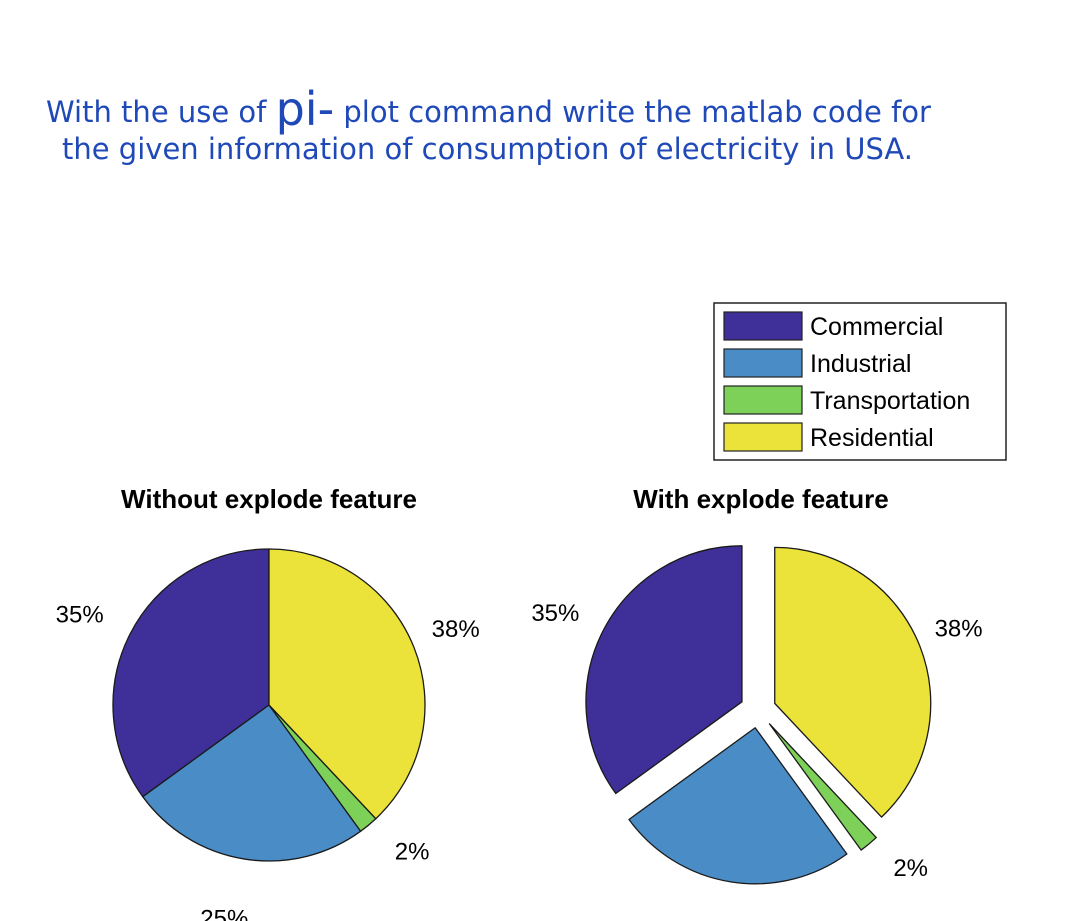 The width and height of the screenshot is (1080, 921). I want to click on question-emphasis: pi-, so click(305, 109).